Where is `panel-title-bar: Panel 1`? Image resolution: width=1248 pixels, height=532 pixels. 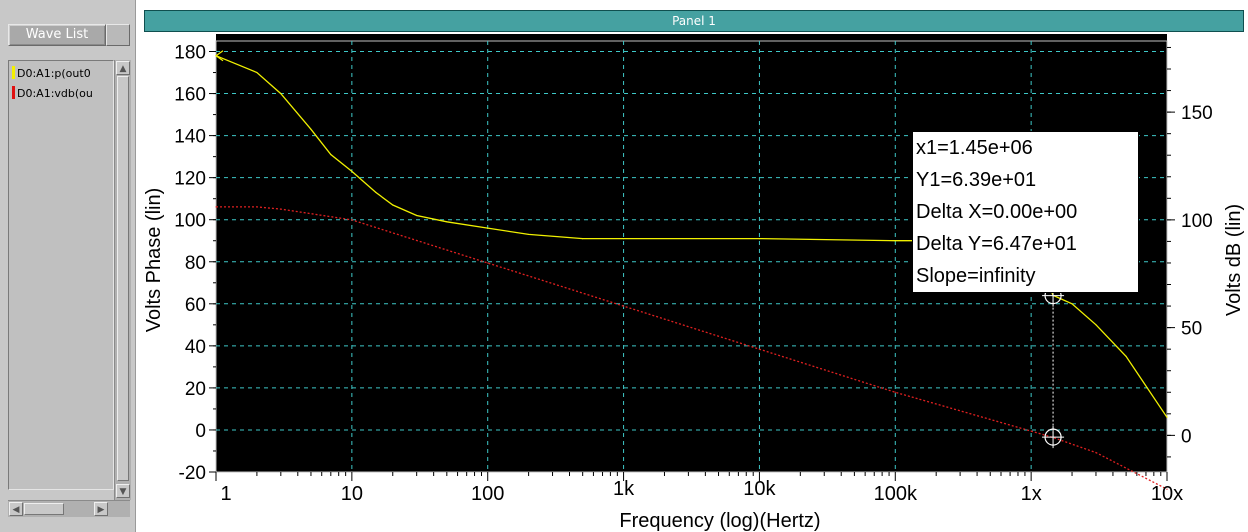 panel-title-bar: Panel 1 is located at coordinates (694, 21).